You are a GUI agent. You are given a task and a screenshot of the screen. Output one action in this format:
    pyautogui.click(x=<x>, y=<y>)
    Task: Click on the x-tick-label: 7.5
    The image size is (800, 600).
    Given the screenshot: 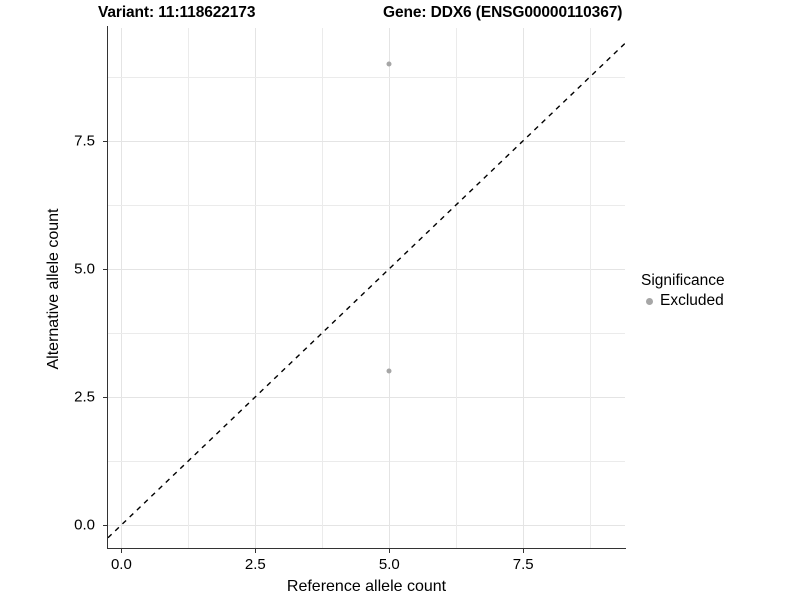 What is the action you would take?
    pyautogui.click(x=523, y=564)
    